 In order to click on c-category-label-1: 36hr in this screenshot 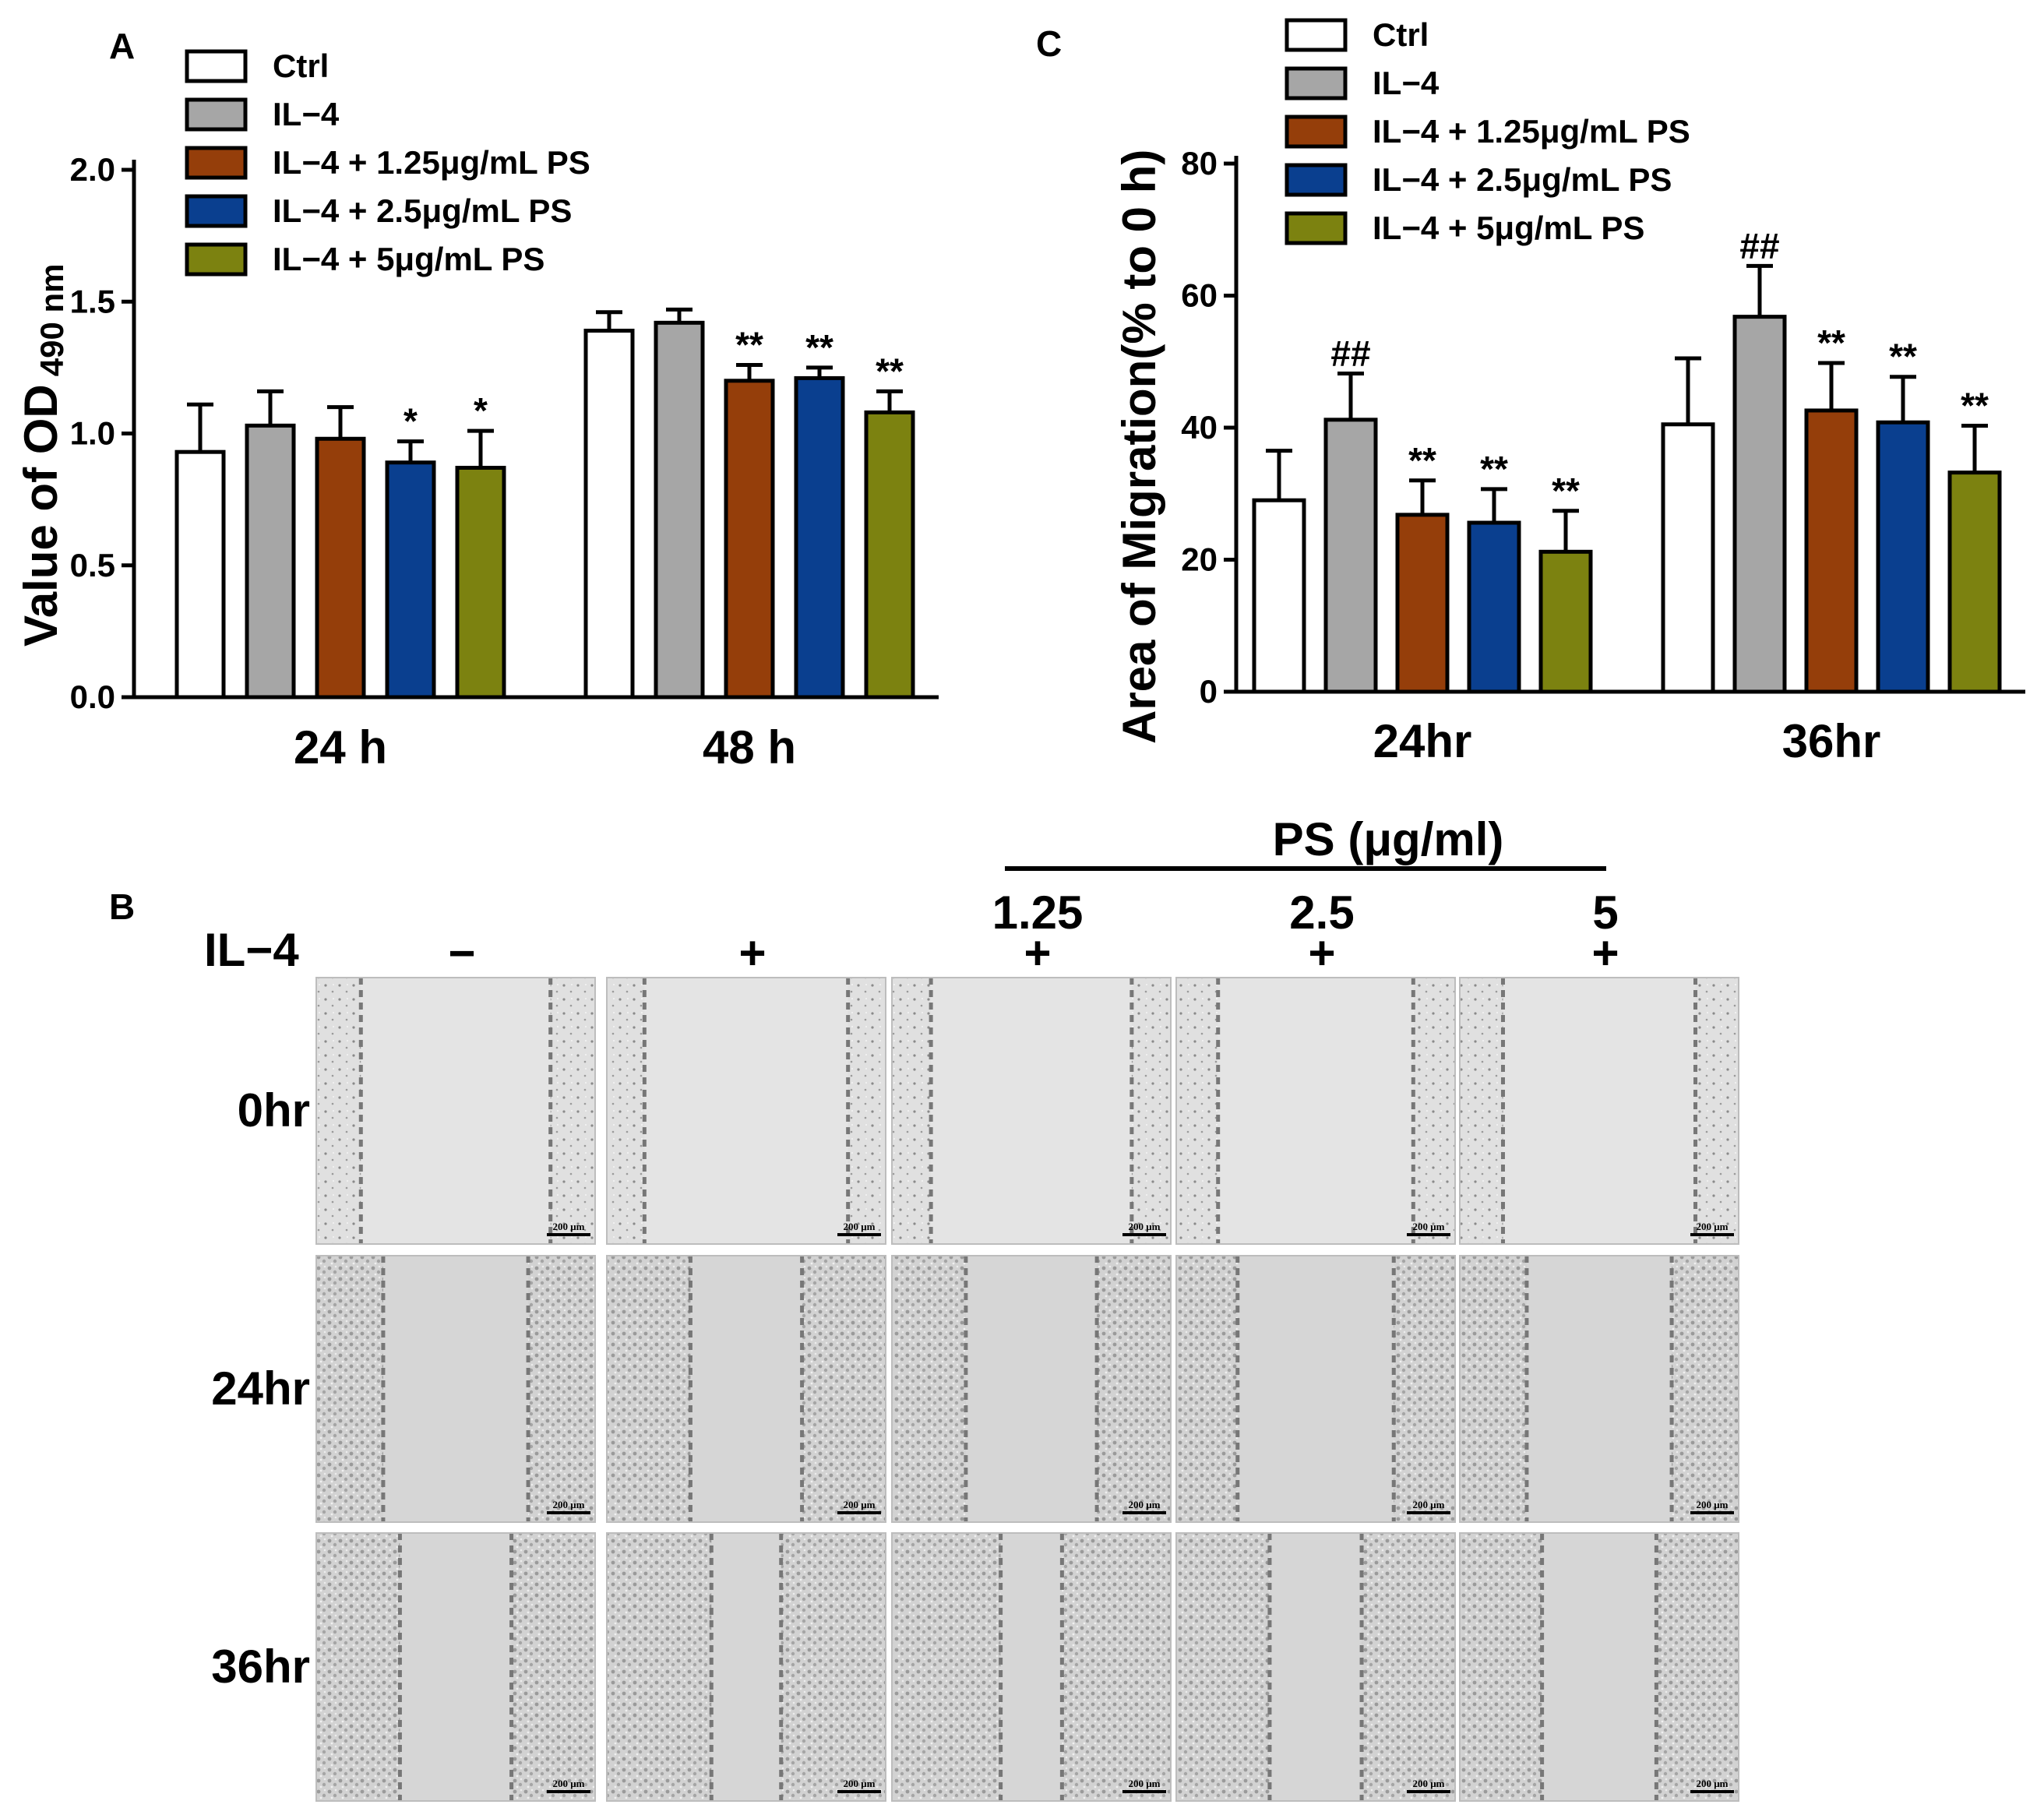, I will do `click(1831, 741)`.